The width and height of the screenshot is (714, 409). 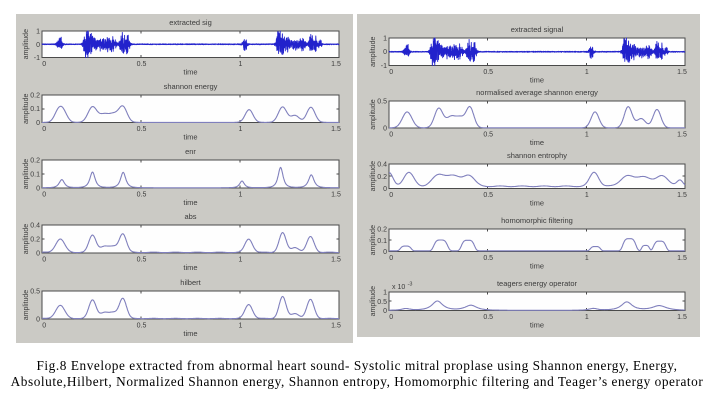 What do you see at coordinates (190, 282) in the screenshot?
I see `svg-text: hilbert` at bounding box center [190, 282].